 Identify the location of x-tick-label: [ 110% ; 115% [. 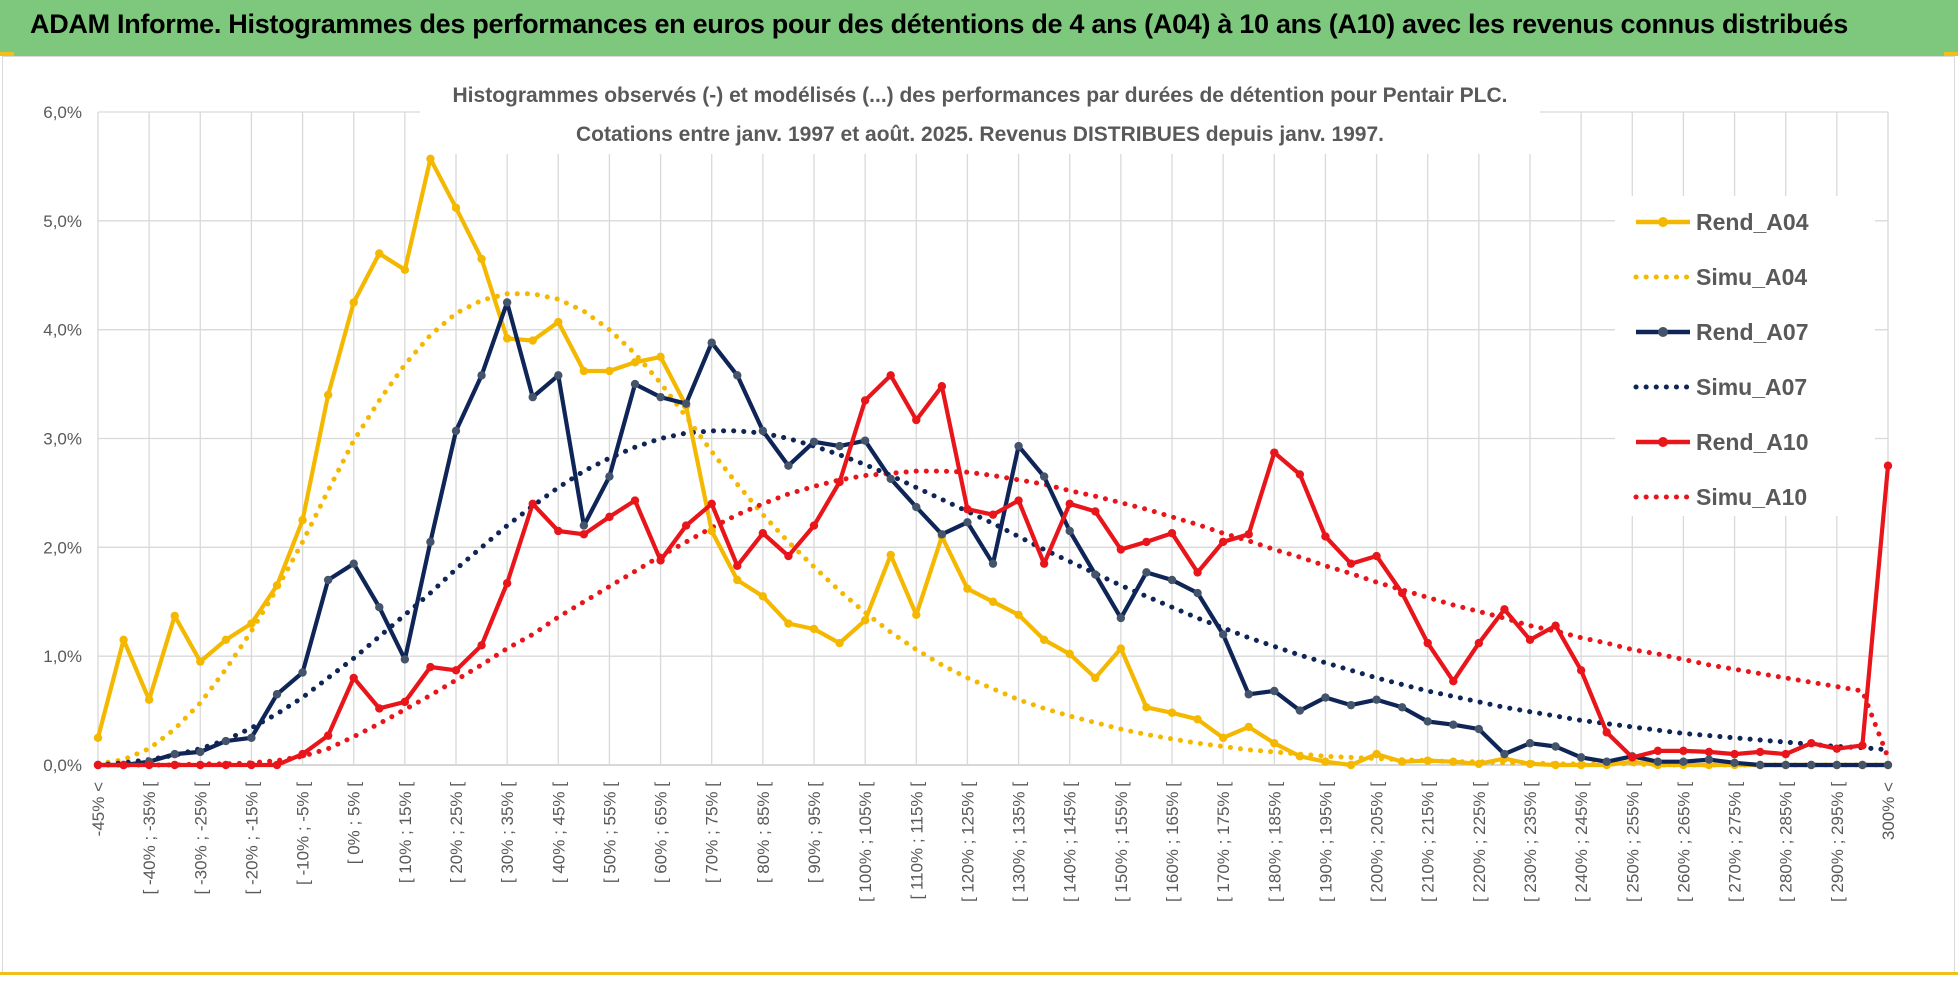
(916, 841).